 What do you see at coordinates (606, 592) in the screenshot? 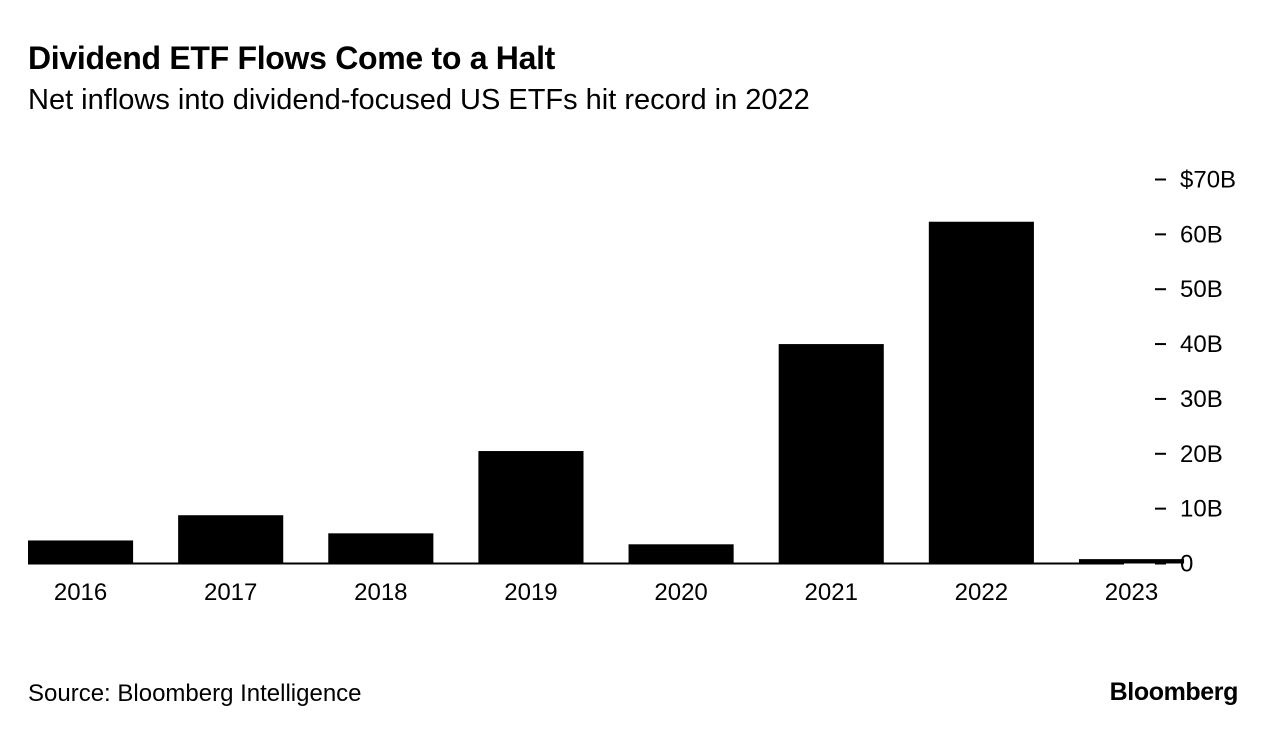
I see `x-axis-labels: 2016 2017 2018 2019 2020 2021 2022 2023` at bounding box center [606, 592].